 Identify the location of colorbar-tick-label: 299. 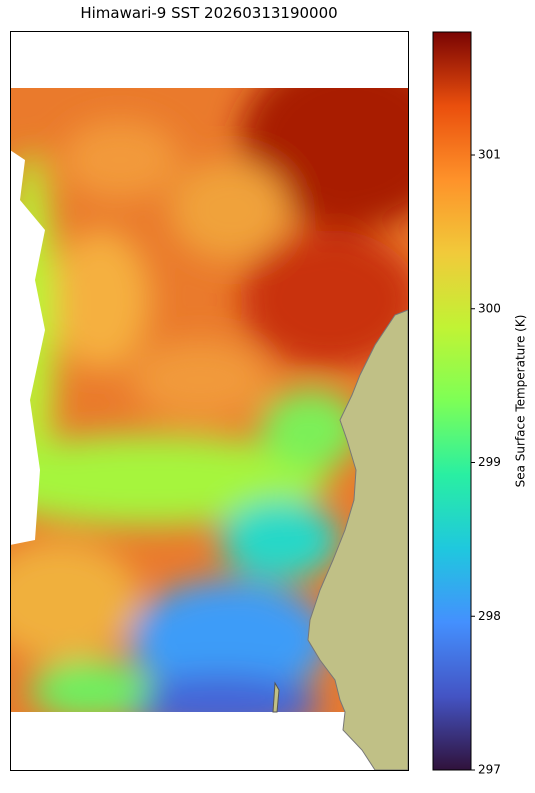
(489, 462).